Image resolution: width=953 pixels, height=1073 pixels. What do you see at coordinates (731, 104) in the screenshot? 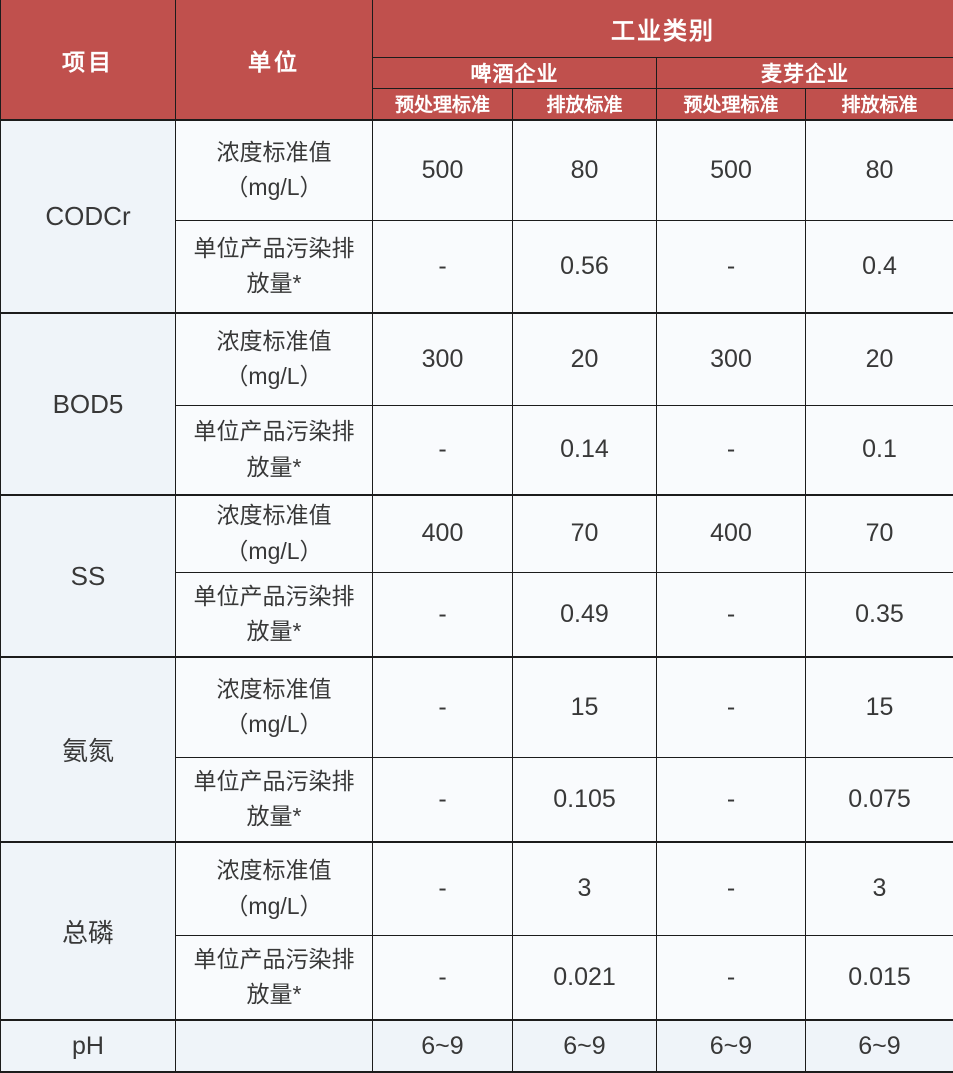
I see `header-cell-malt-pretreatment-standard: 预处理标准` at bounding box center [731, 104].